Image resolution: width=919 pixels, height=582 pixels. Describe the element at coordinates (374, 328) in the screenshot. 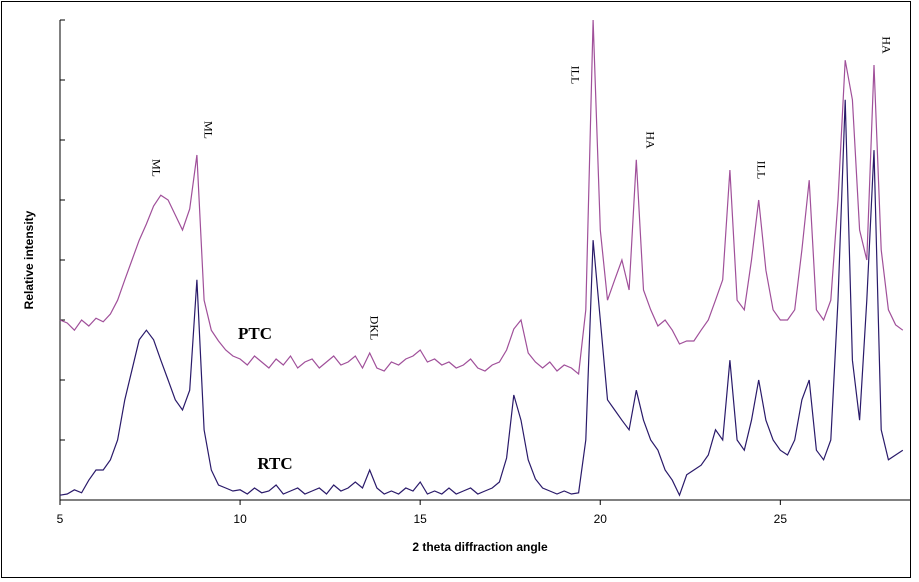

I see `peak-annotation: DKL` at that location.